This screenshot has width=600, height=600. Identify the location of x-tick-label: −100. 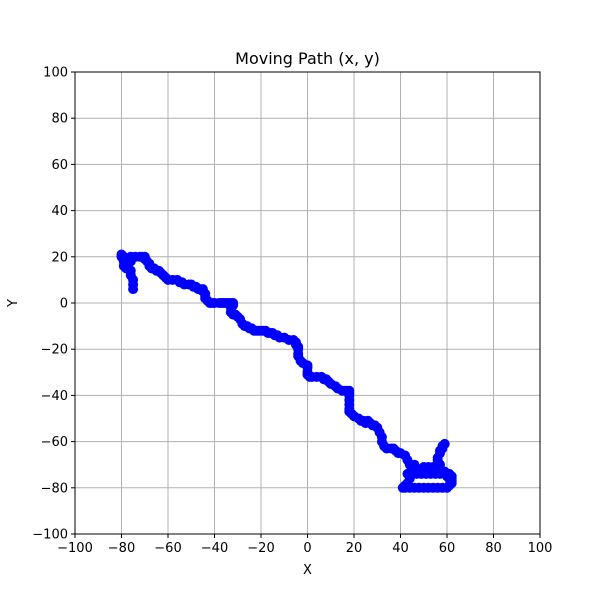
(75, 548).